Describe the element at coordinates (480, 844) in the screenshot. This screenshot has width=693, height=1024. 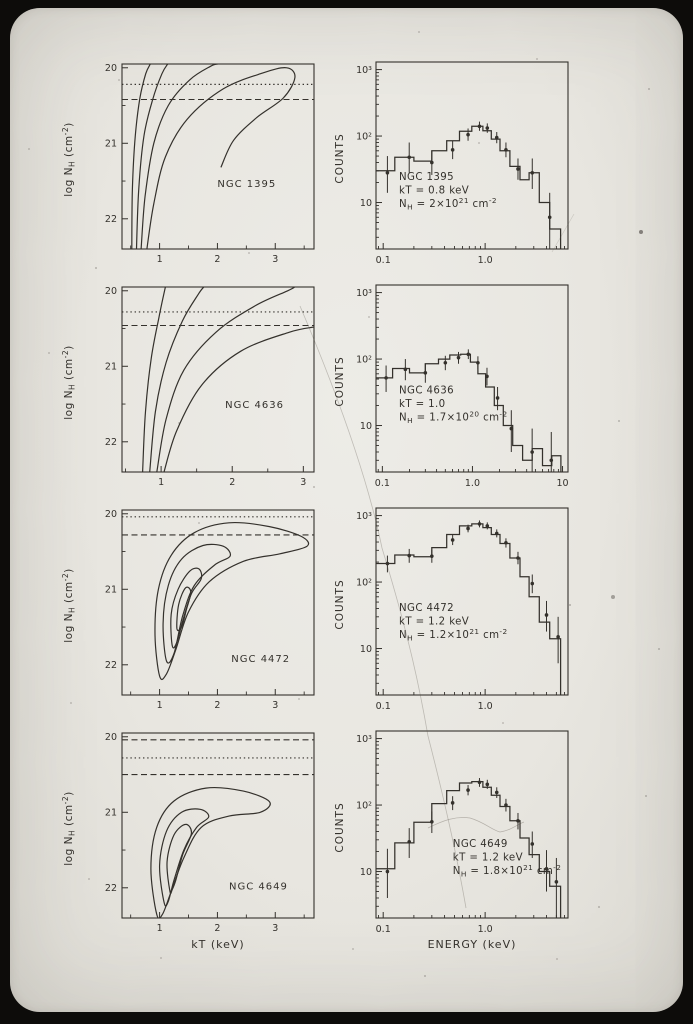
I see `annotation-line: NGC 4649` at that location.